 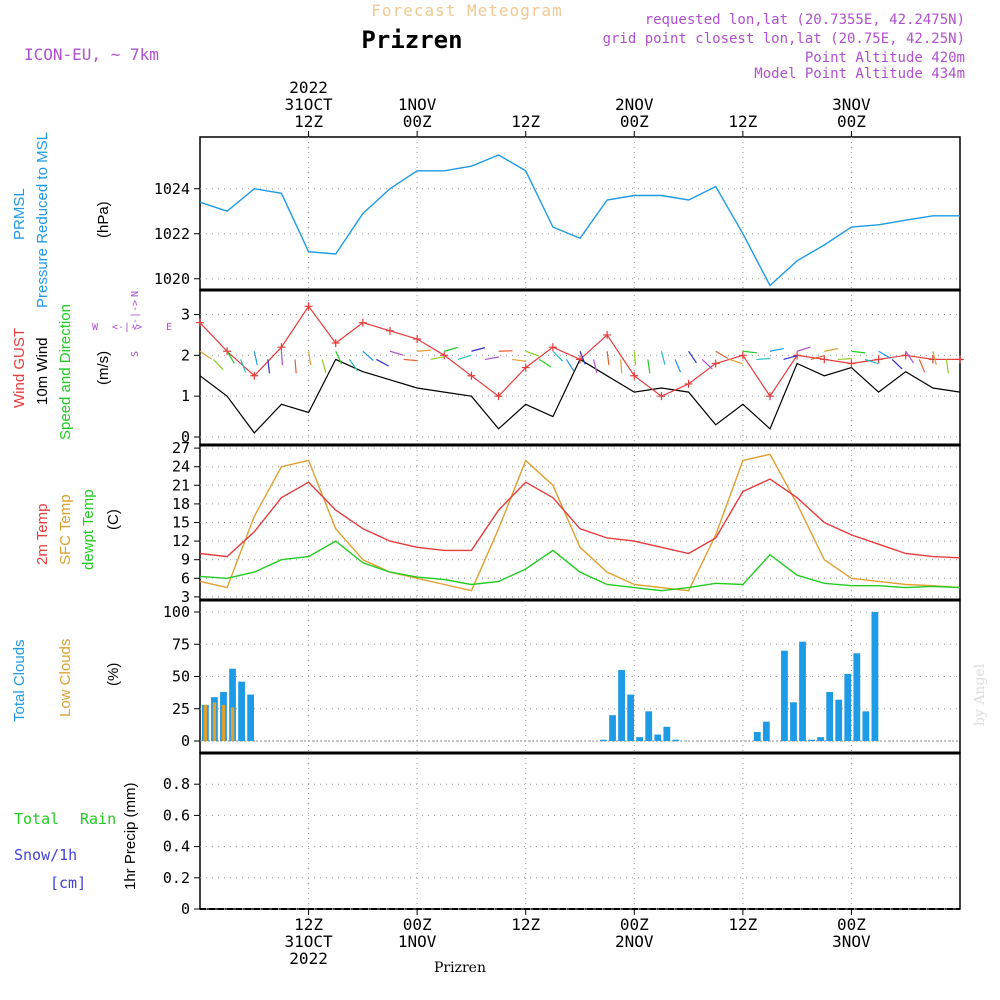 I want to click on place-title: Prizren, so click(x=411, y=40).